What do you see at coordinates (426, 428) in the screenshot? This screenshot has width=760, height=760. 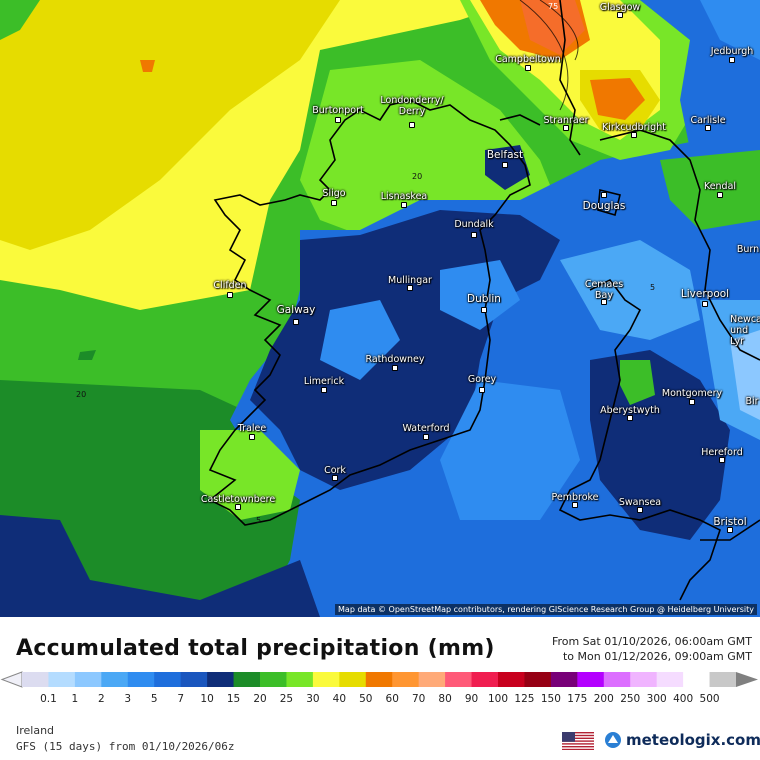 I see `city-label-waterford: Waterford` at bounding box center [426, 428].